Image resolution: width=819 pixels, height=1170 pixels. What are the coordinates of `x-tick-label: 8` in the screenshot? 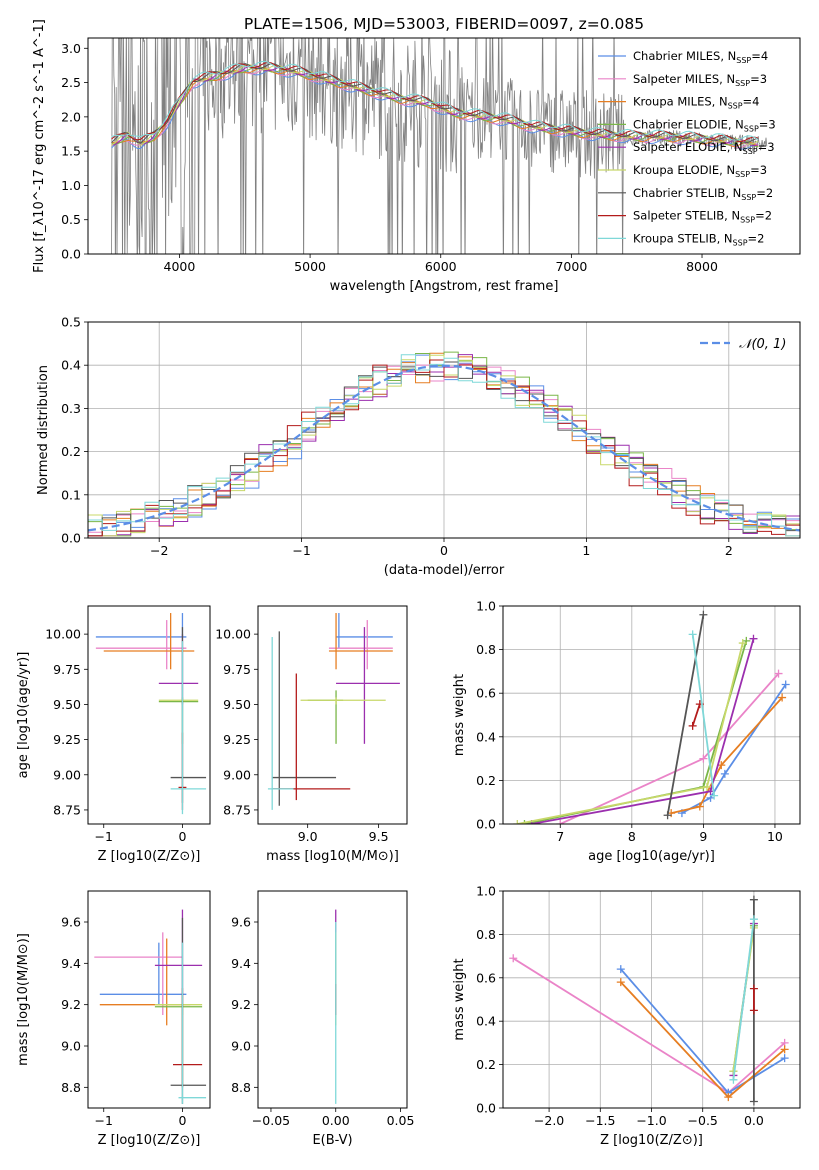 It's located at (632, 836).